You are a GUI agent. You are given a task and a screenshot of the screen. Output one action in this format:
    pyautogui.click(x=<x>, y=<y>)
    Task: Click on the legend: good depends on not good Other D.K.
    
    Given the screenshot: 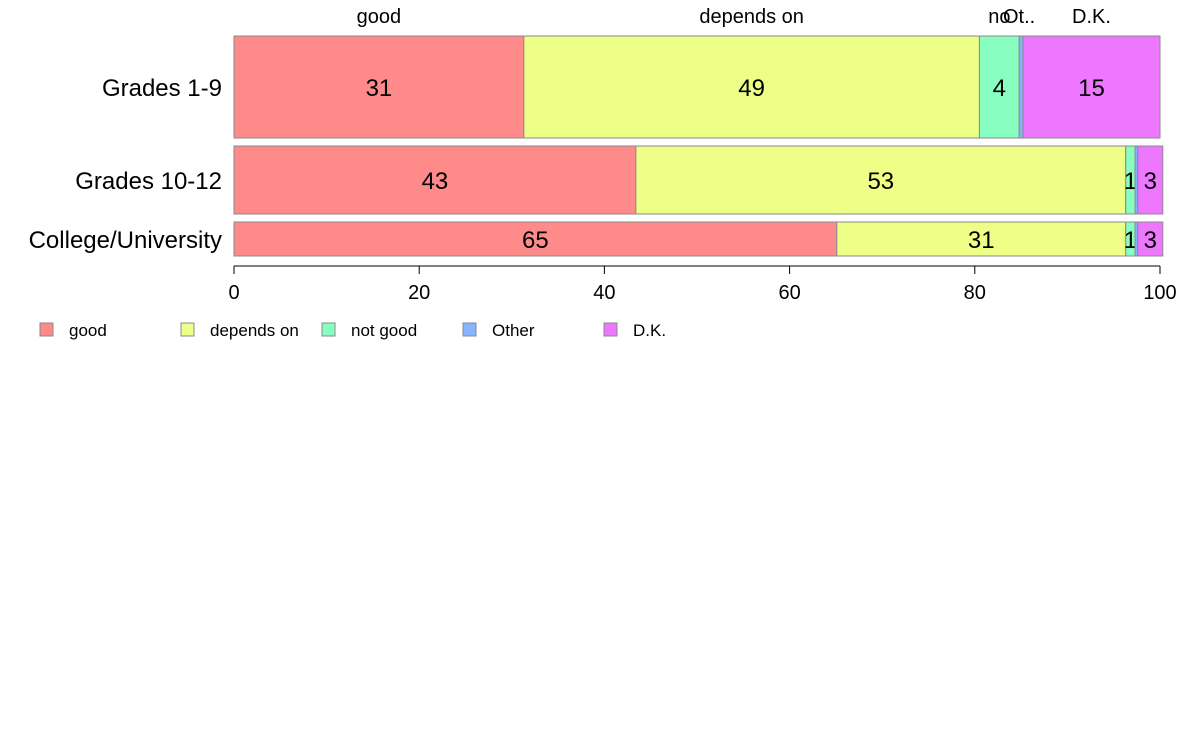 What is the action you would take?
    pyautogui.click(x=352, y=330)
    